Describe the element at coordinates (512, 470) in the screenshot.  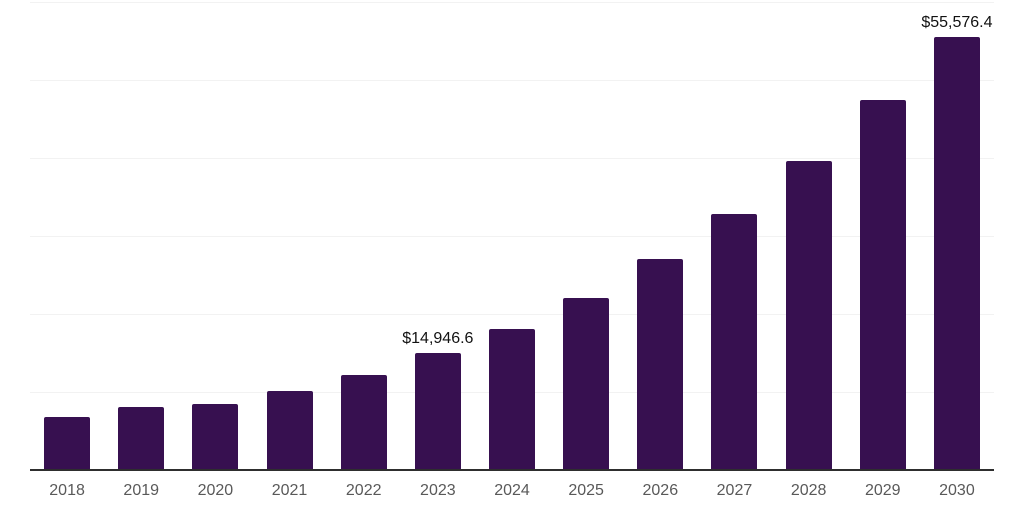
I see `x-axis-line` at that location.